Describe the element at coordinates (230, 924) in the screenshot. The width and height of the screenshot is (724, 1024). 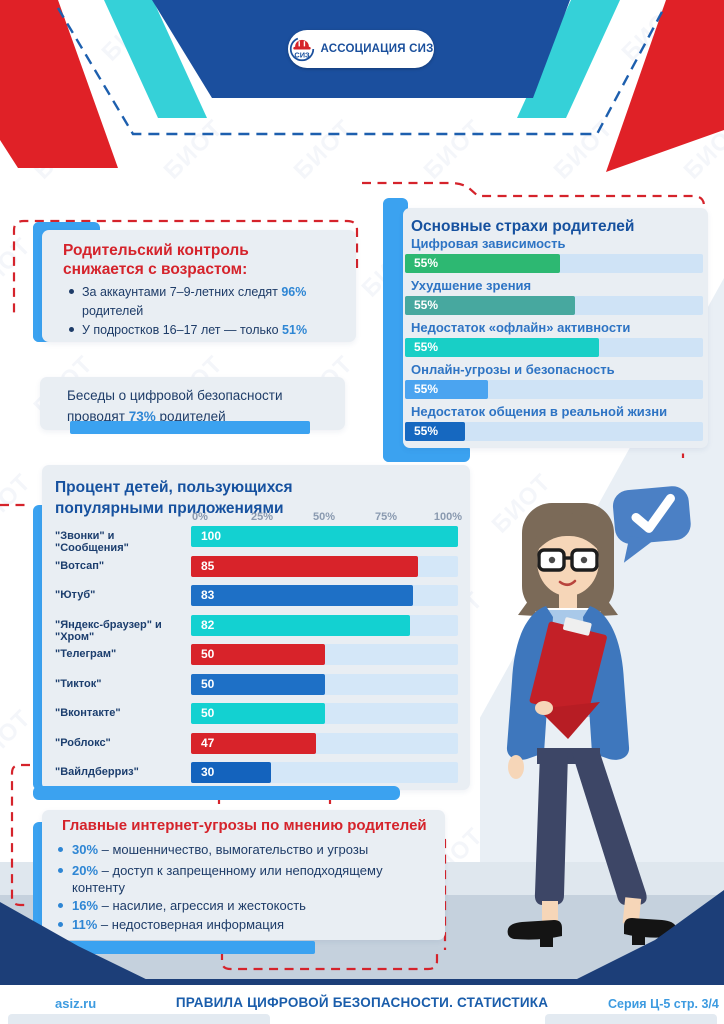
I see `threat-item: 11% – недостоверная информация` at that location.